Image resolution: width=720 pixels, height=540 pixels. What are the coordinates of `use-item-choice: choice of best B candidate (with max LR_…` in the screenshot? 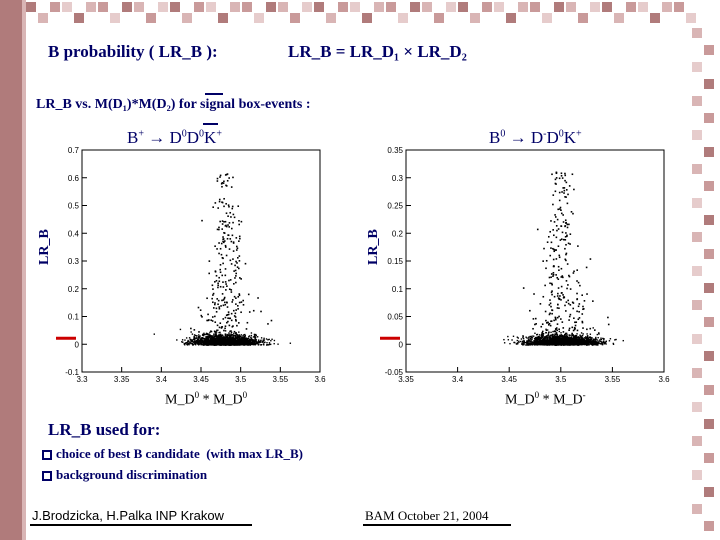 It's located at (172, 454).